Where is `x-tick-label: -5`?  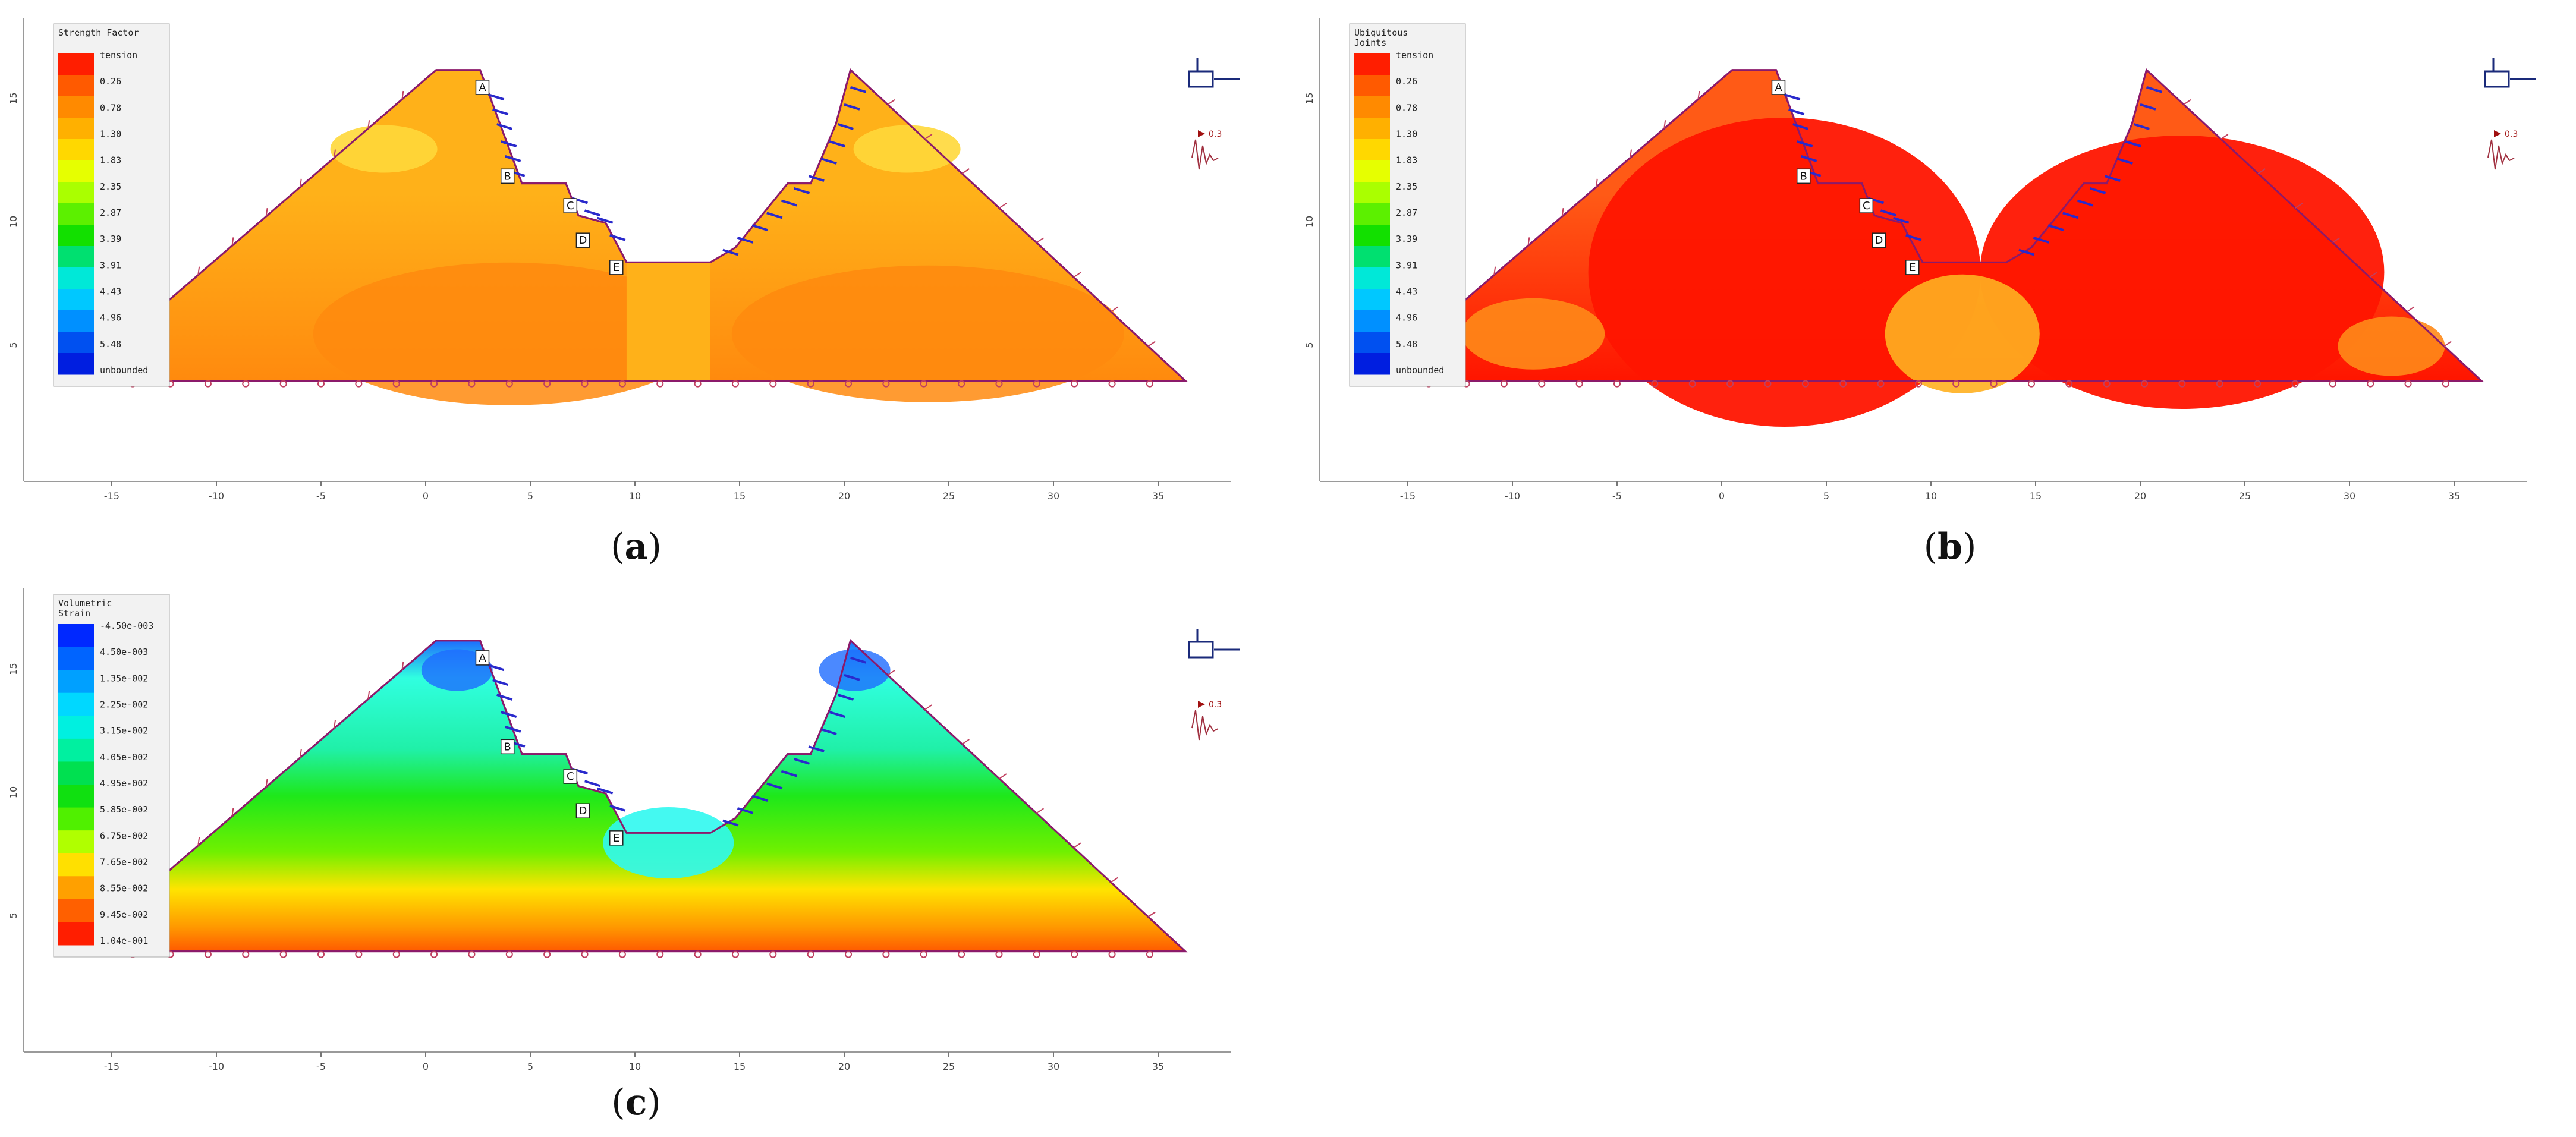
x-tick-label: -5 is located at coordinates (1617, 496).